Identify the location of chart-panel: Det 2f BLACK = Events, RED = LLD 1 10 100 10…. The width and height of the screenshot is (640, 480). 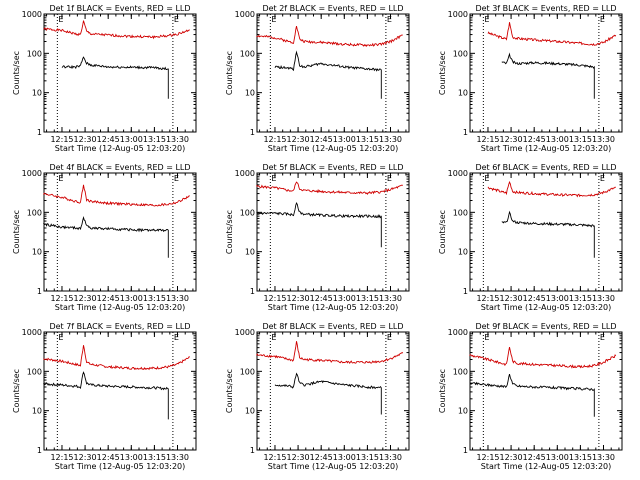
(317, 78).